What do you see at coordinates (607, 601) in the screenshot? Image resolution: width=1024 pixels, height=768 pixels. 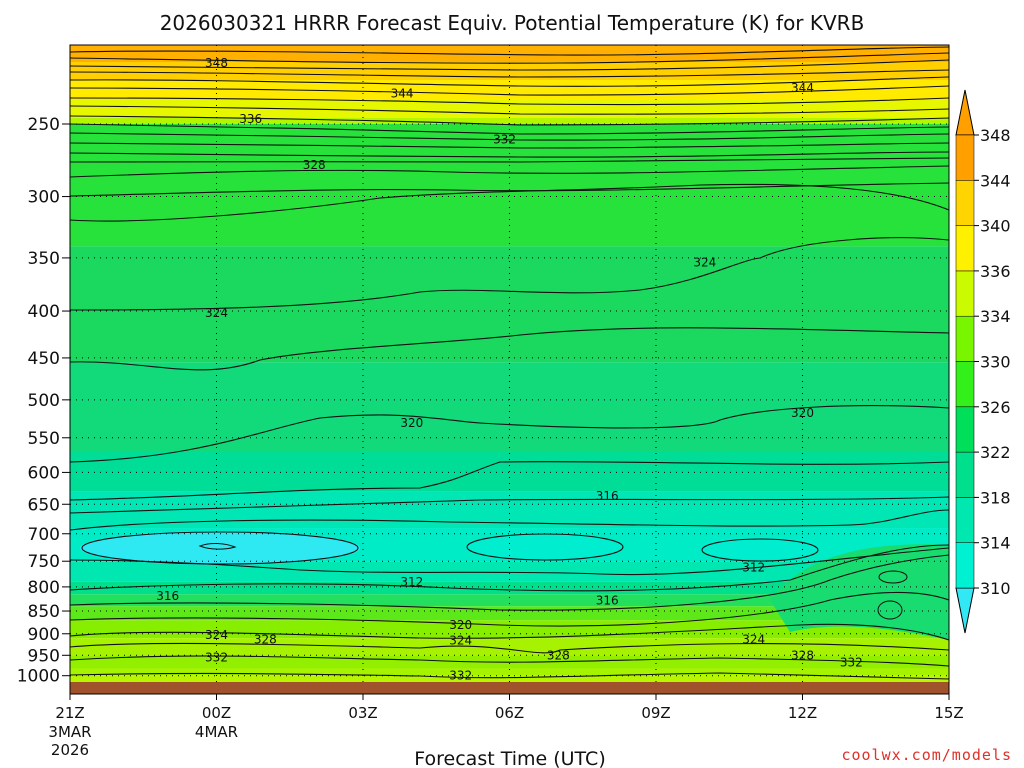 I see `contour-label-14: 316` at bounding box center [607, 601].